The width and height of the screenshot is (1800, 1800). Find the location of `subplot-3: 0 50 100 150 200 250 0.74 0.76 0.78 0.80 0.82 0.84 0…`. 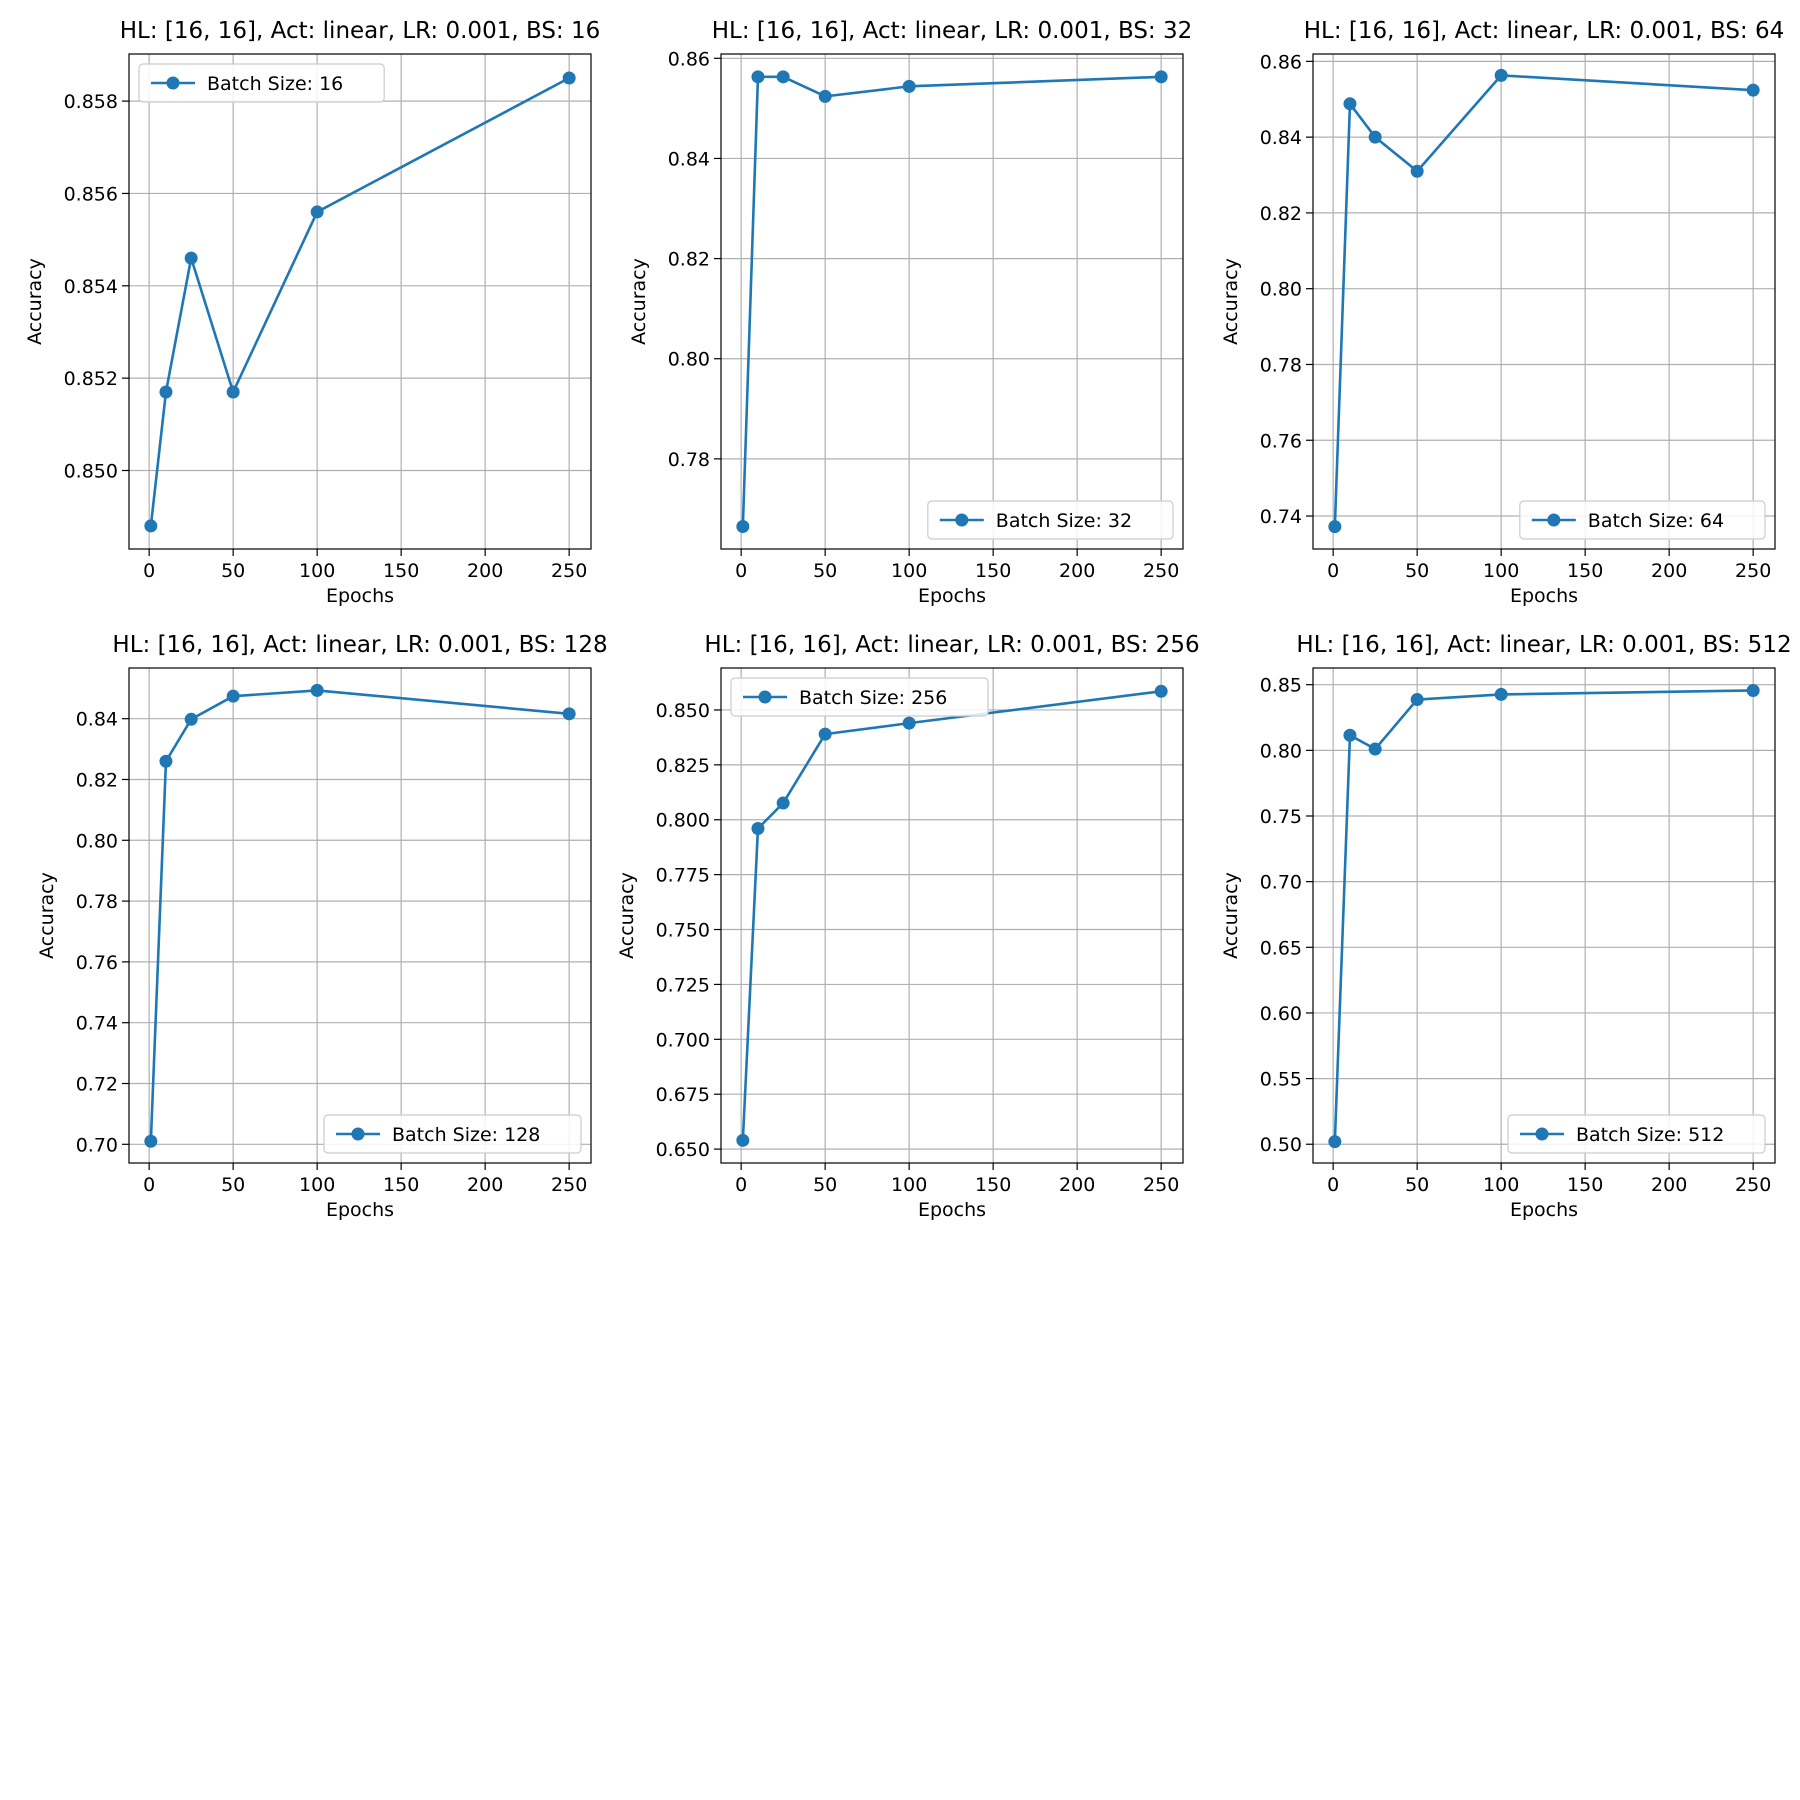

subplot-3: 0 50 100 150 200 250 0.74 0.76 0.78 0.80 0.82 0.84 0… is located at coordinates (1502, 312).